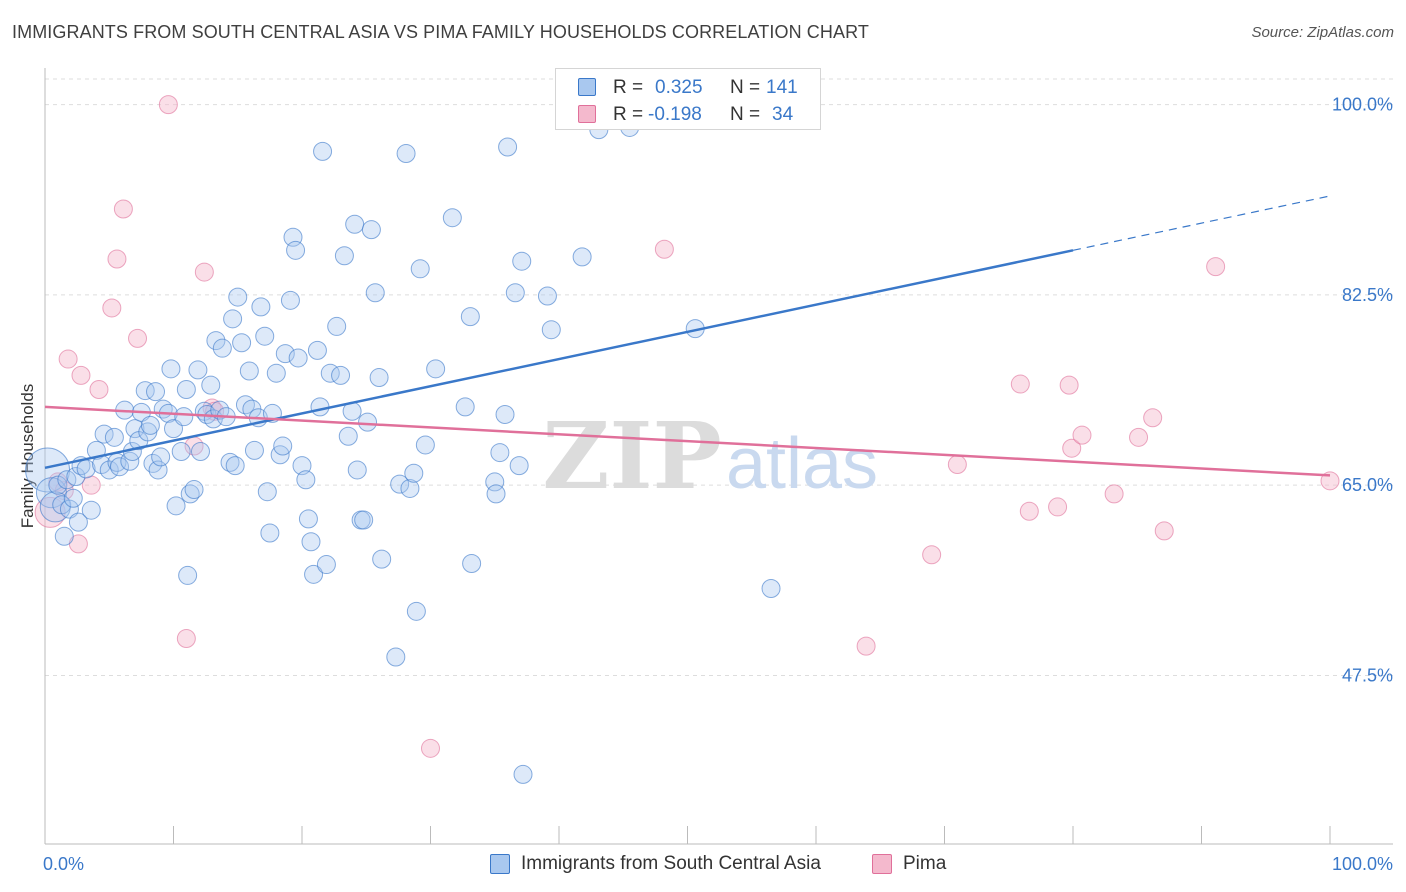 This screenshot has height=892, width=1406. Describe the element at coordinates (1322, 32) in the screenshot. I see `source-label: Source: ZipAtlas.com` at that location.